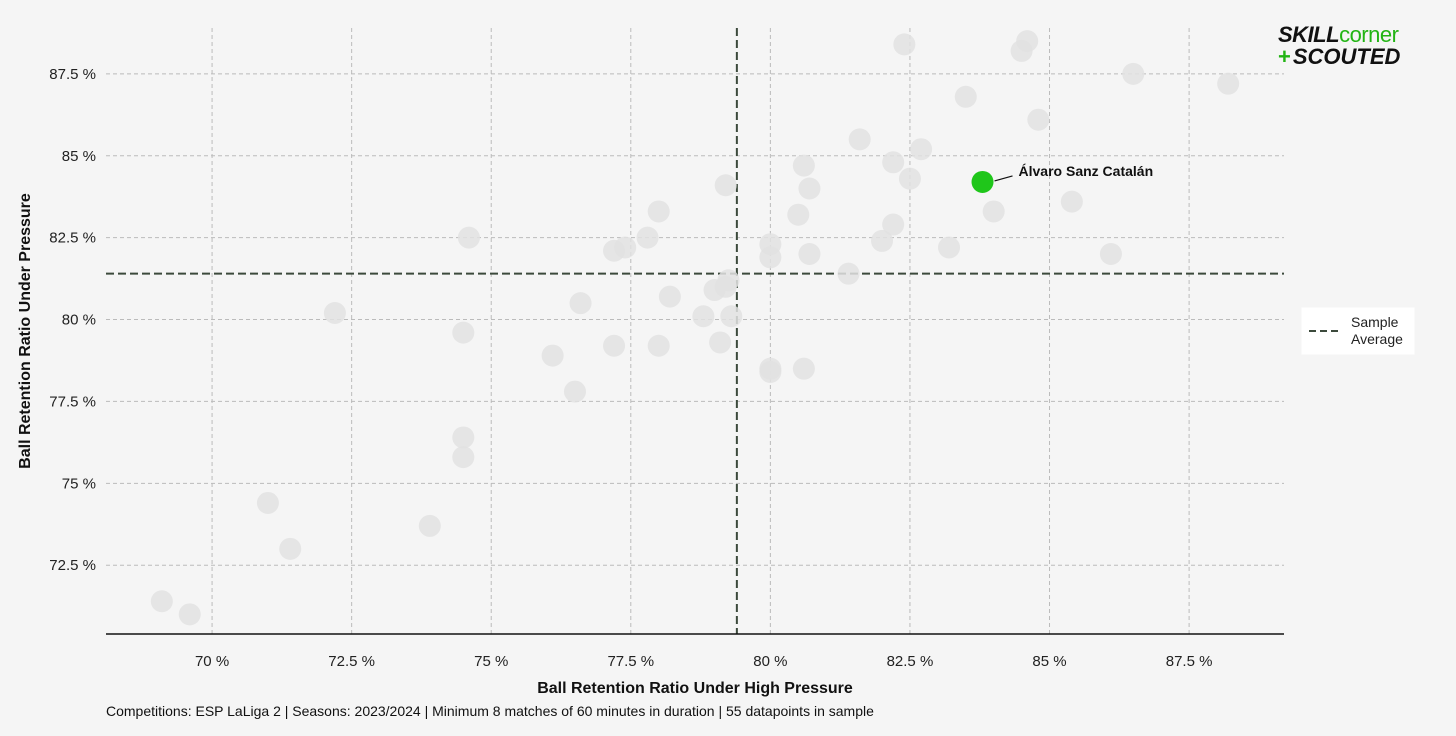 Image resolution: width=1456 pixels, height=736 pixels. What do you see at coordinates (1339, 56) in the screenshot?
I see `logo-line2: +SCOUTED` at bounding box center [1339, 56].